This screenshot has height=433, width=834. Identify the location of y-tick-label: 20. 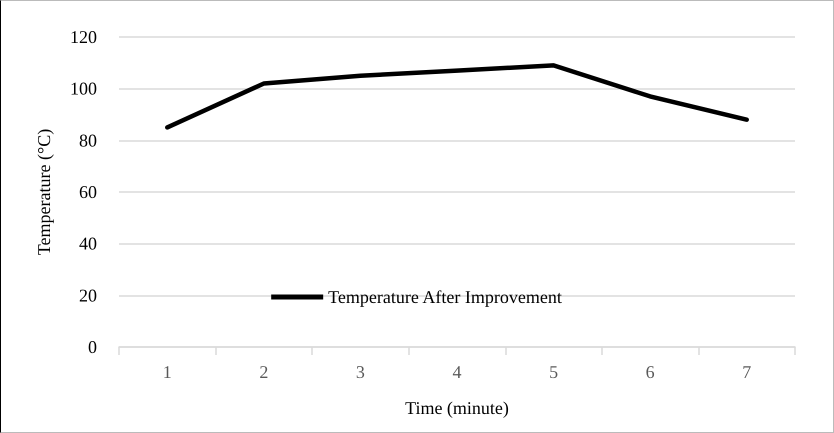
(88, 295).